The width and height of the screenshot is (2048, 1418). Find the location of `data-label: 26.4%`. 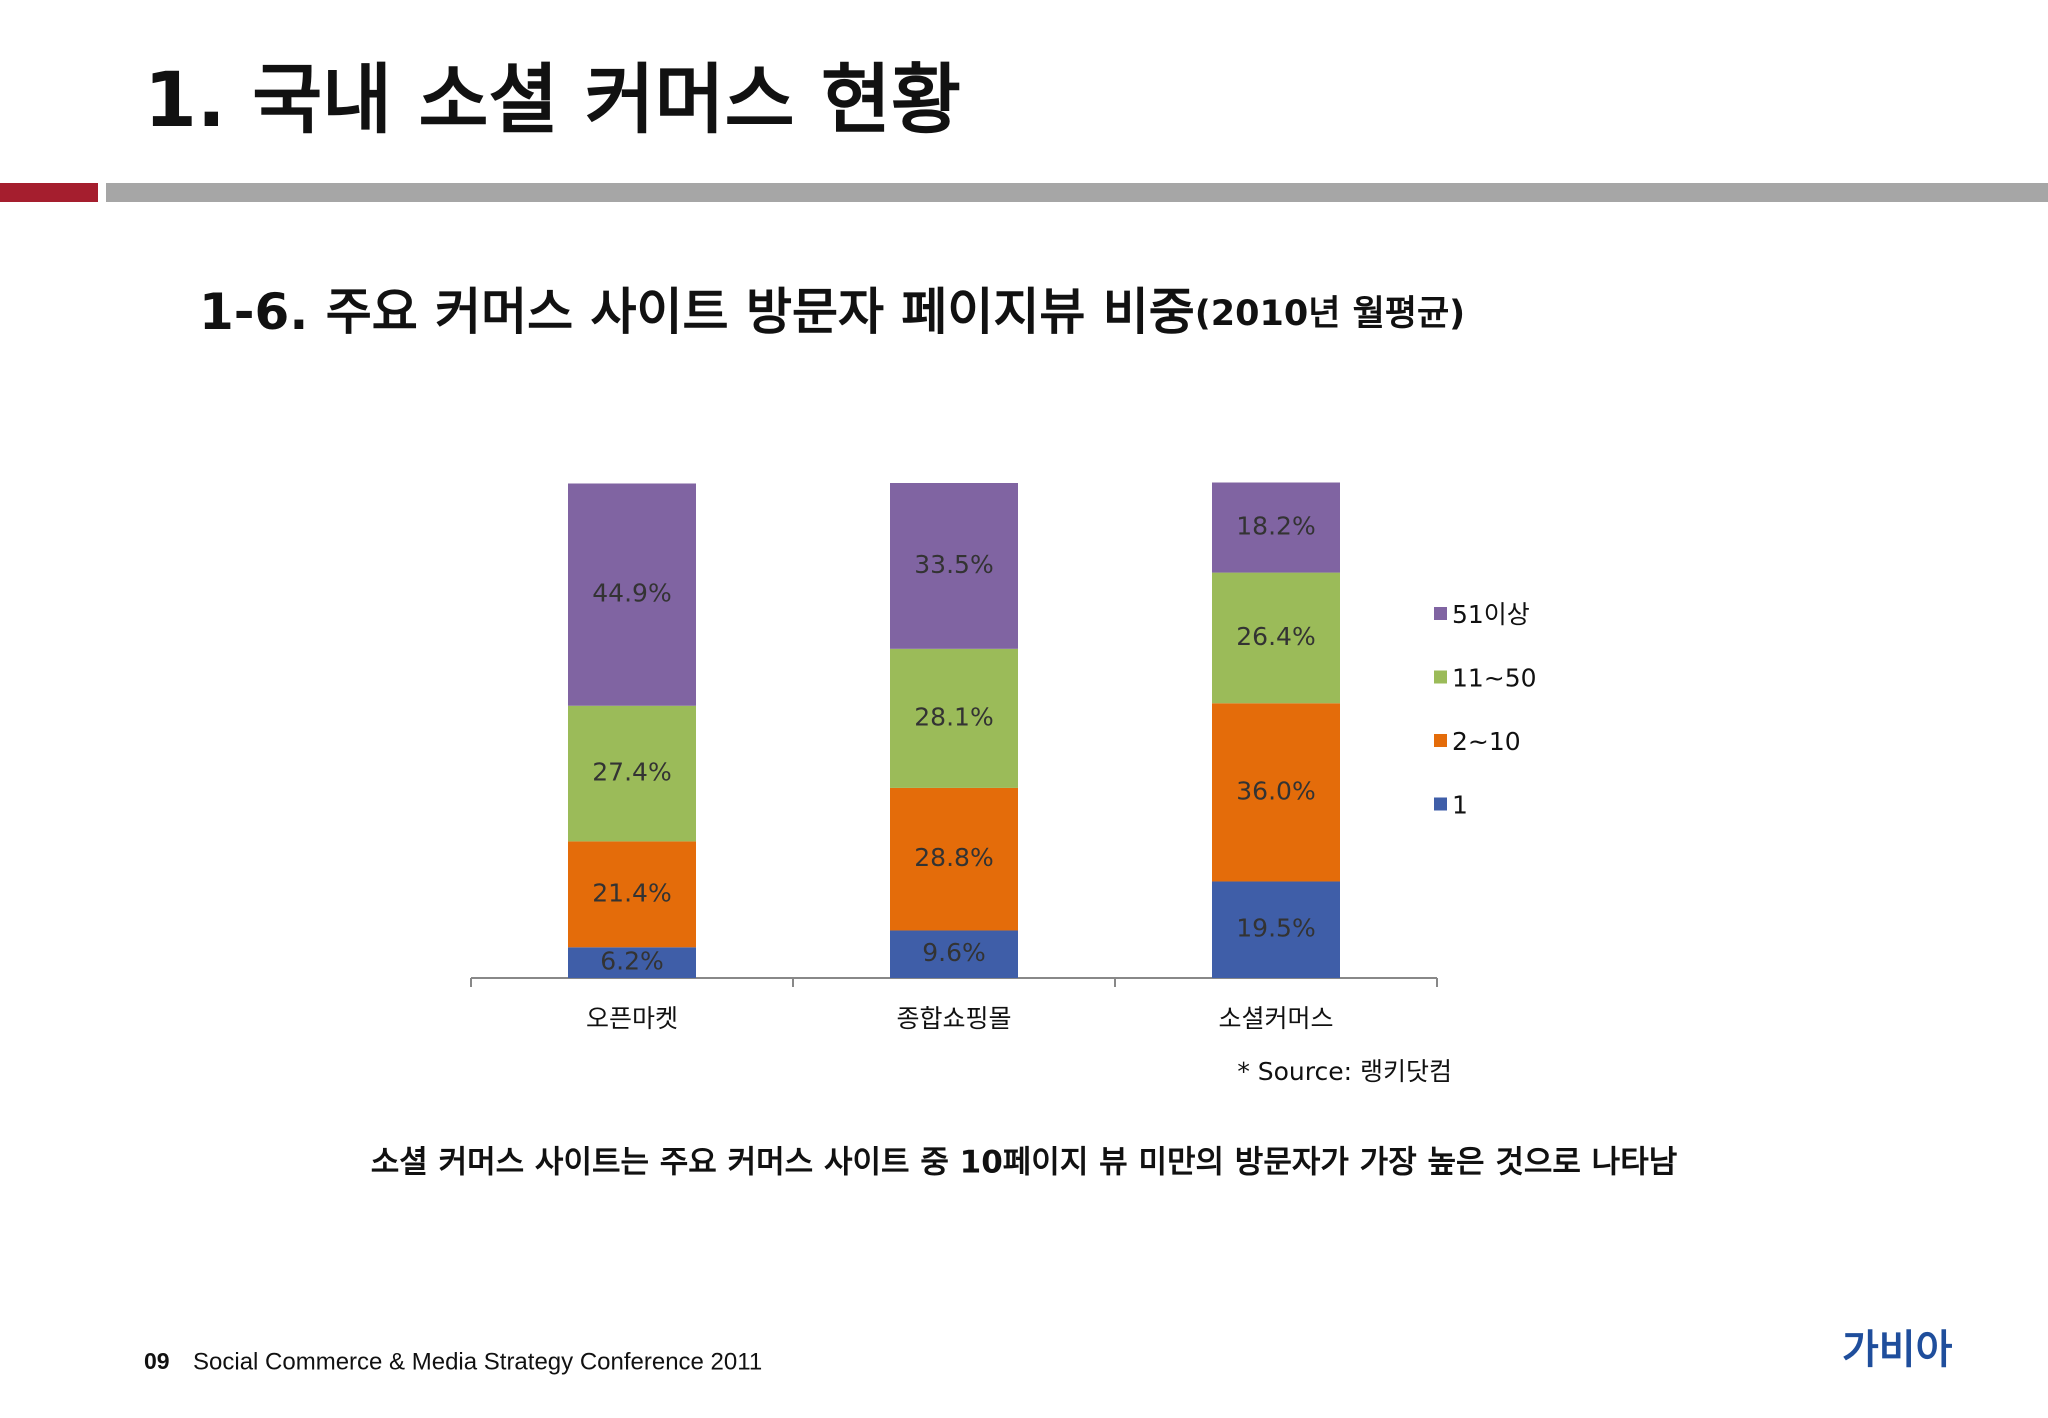

data-label: 26.4% is located at coordinates (1275, 636).